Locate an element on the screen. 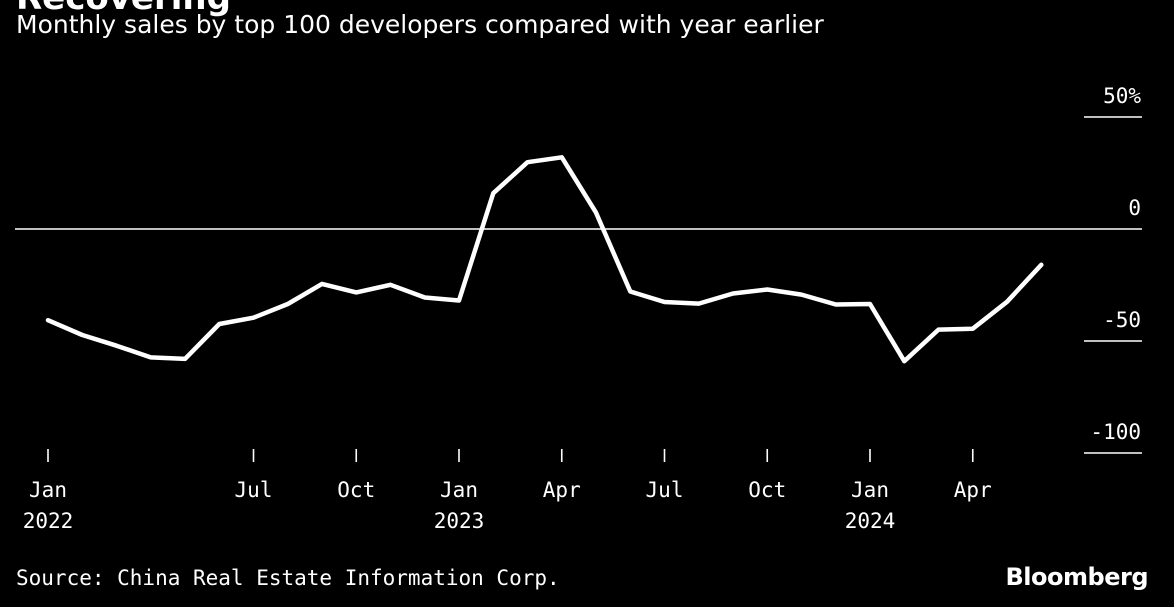  bloomberg-logo: Bloomberg is located at coordinates (1077, 577).